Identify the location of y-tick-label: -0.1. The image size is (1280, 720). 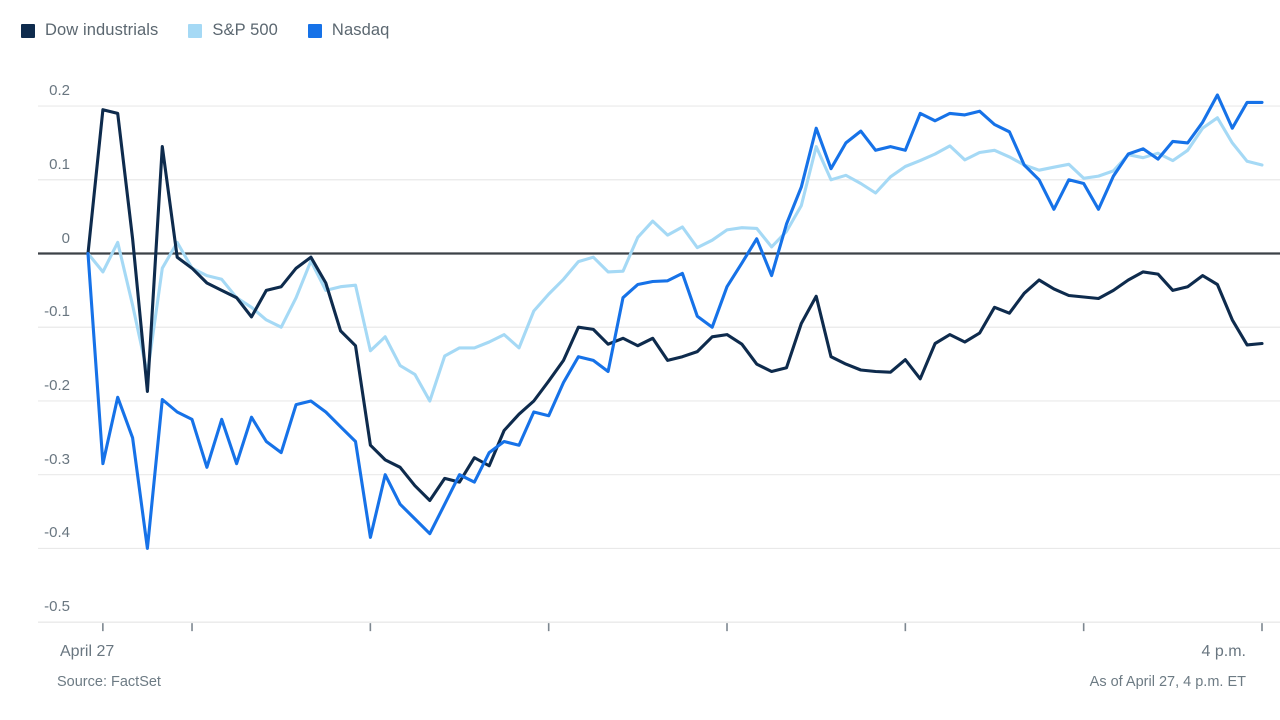
(57, 312).